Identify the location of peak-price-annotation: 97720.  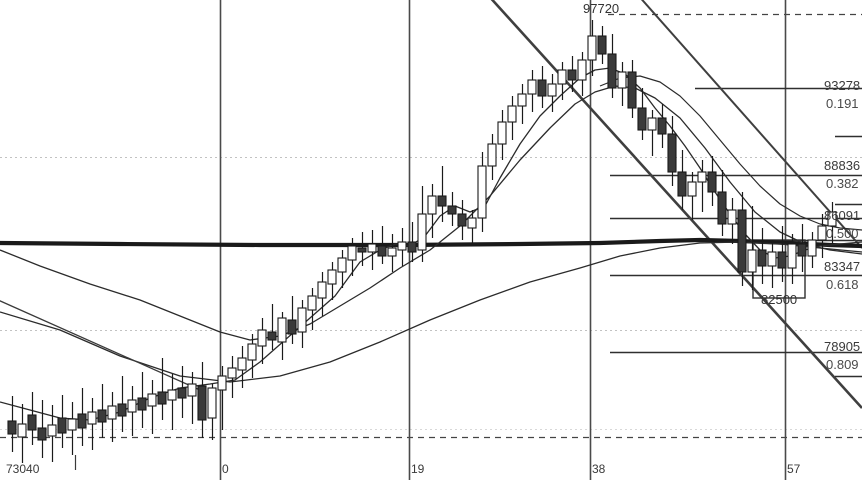
(601, 8).